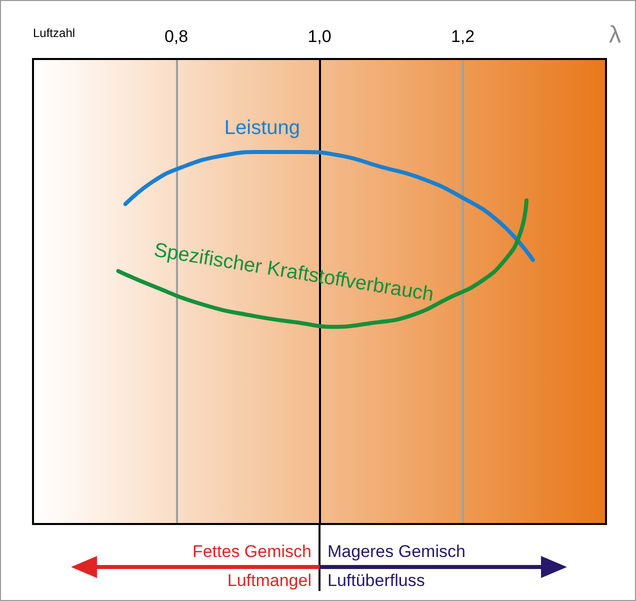 The image size is (636, 601). Describe the element at coordinates (54, 33) in the screenshot. I see `text: Luftzahl` at that location.